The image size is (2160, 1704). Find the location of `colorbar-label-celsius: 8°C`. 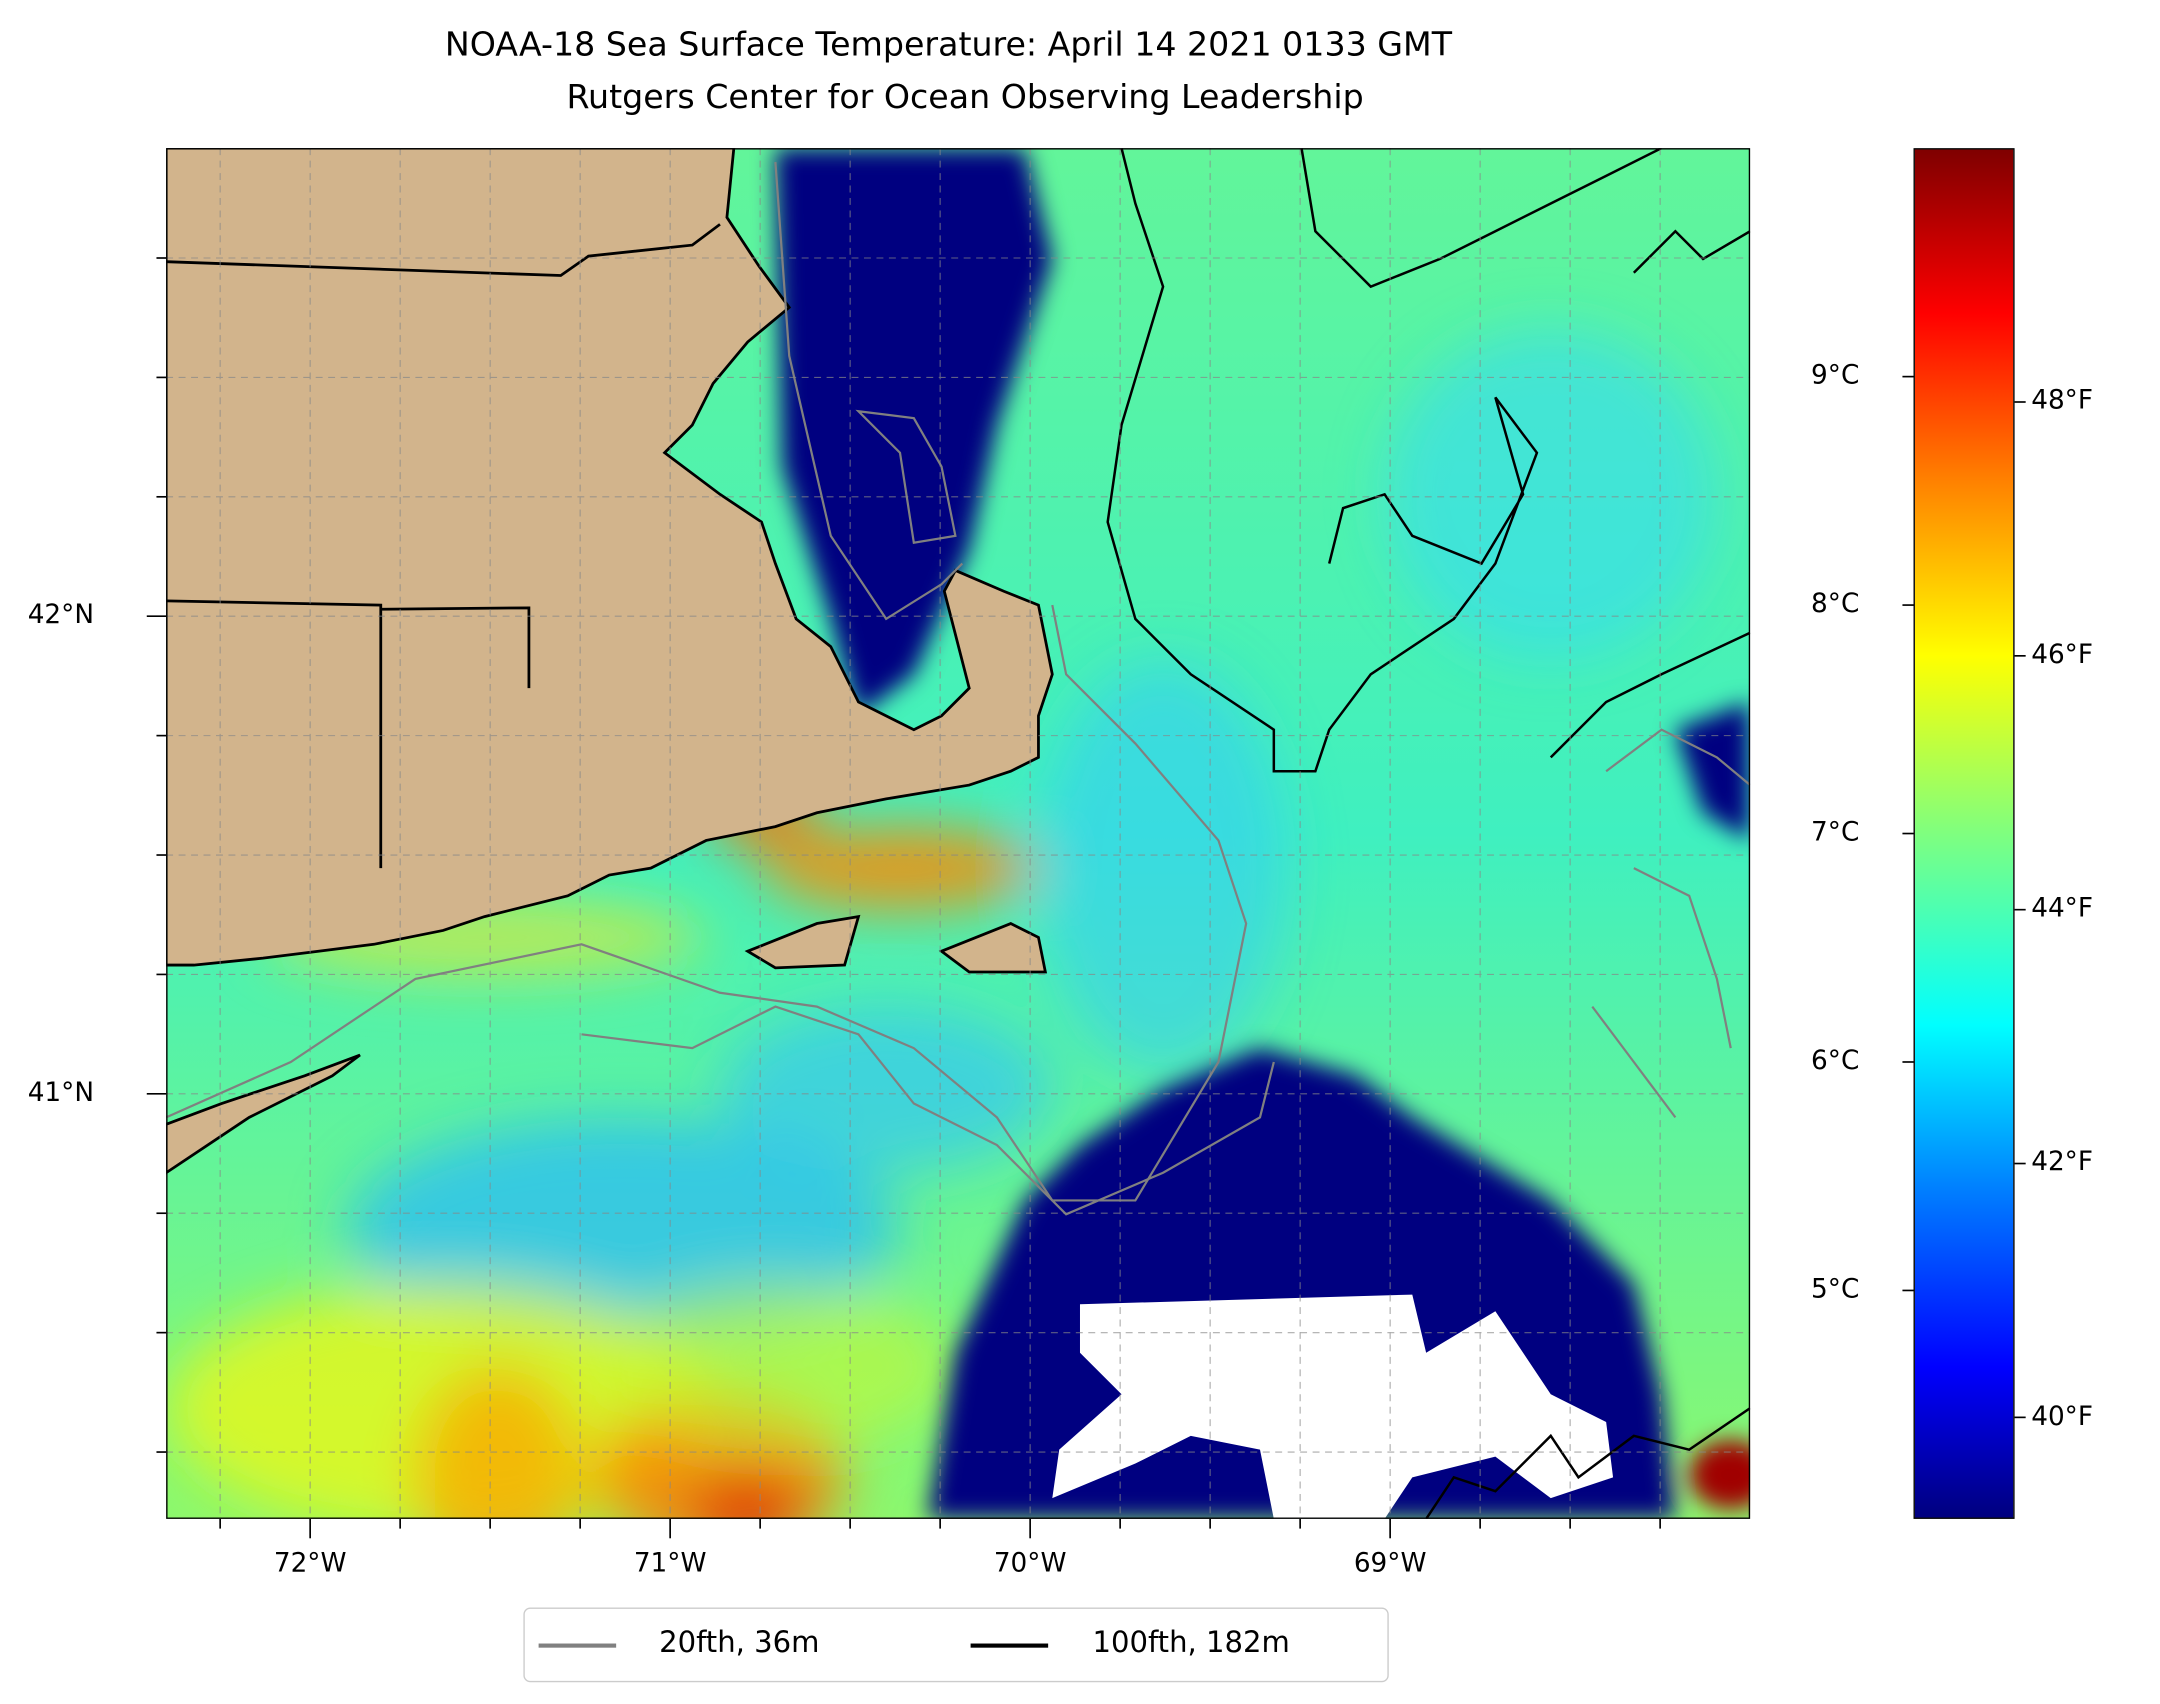

colorbar-label-celsius: 8°C is located at coordinates (1835, 603).